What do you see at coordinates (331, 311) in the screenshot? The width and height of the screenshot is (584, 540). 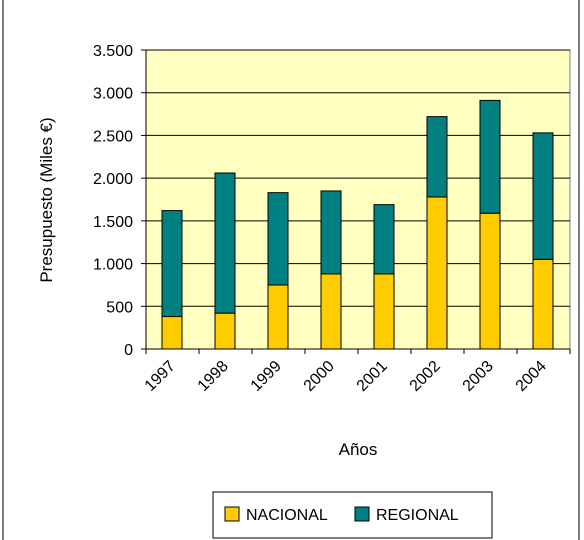 I see `bar-nacional-2000` at bounding box center [331, 311].